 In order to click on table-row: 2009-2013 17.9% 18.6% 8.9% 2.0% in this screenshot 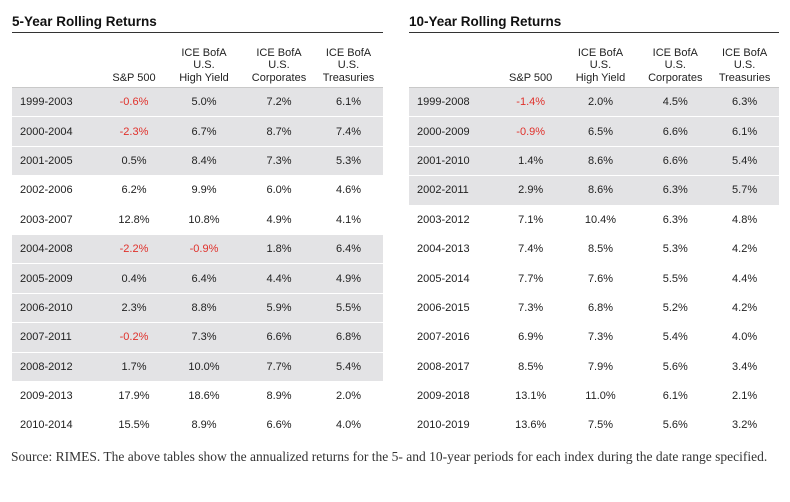, I will do `click(197, 396)`.